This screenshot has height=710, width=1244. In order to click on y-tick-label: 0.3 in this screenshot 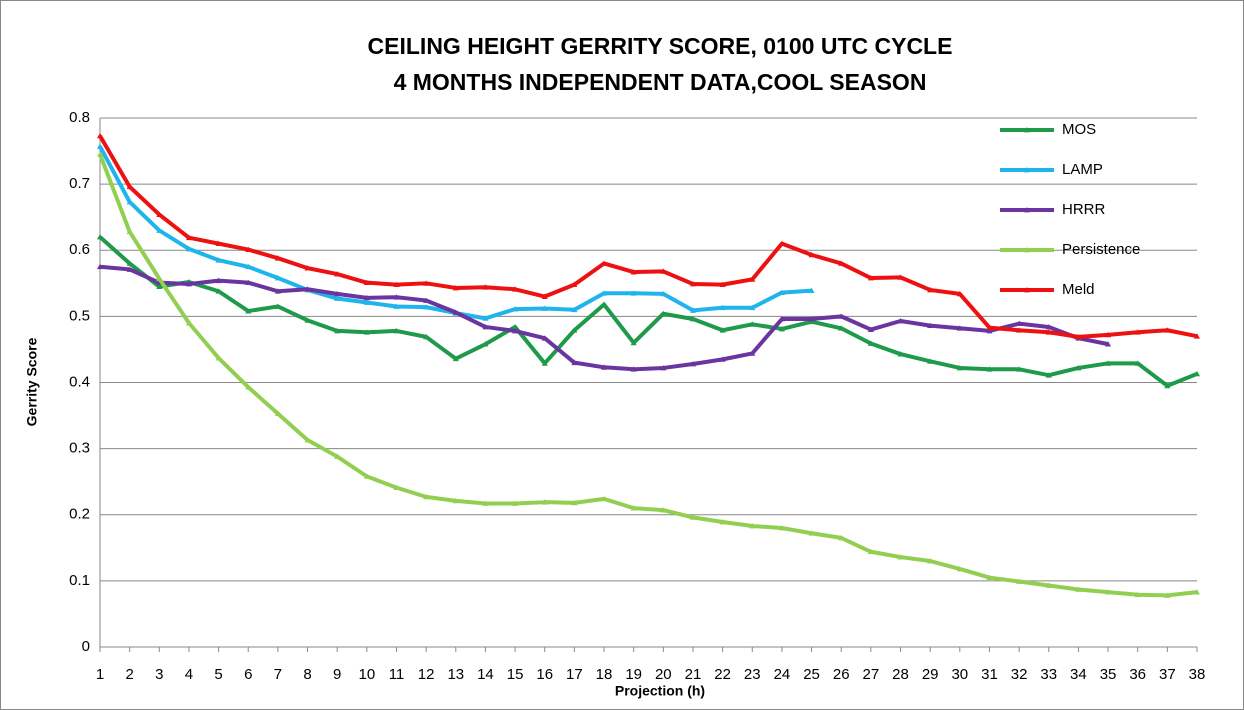, I will do `click(79, 448)`.